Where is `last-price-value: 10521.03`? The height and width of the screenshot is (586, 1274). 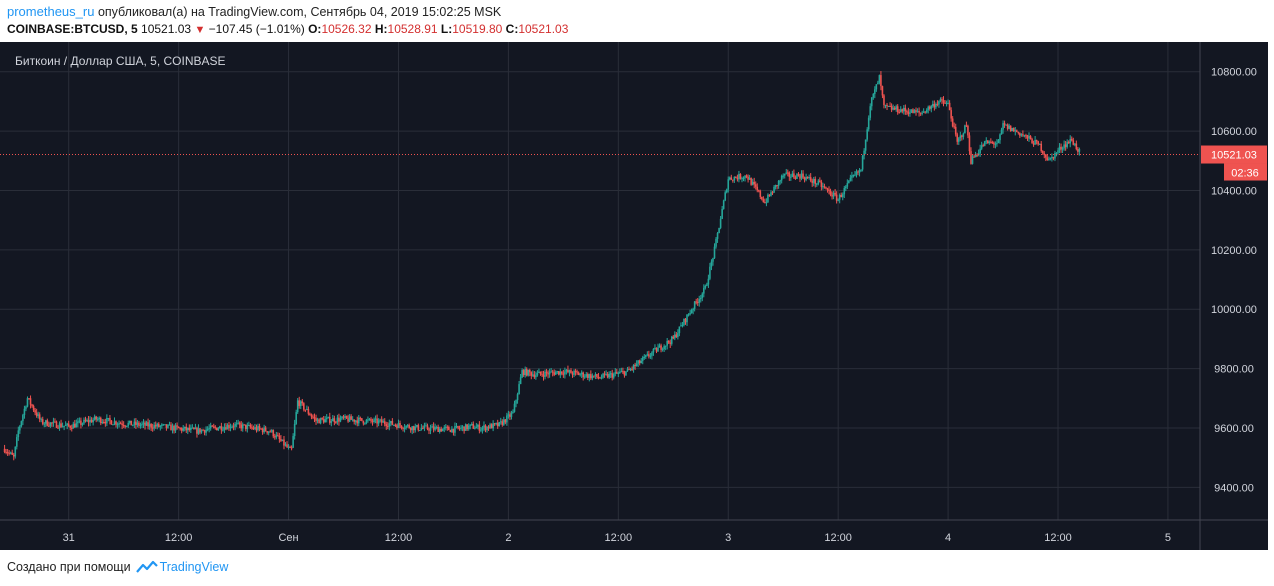 last-price-value: 10521.03 is located at coordinates (166, 29).